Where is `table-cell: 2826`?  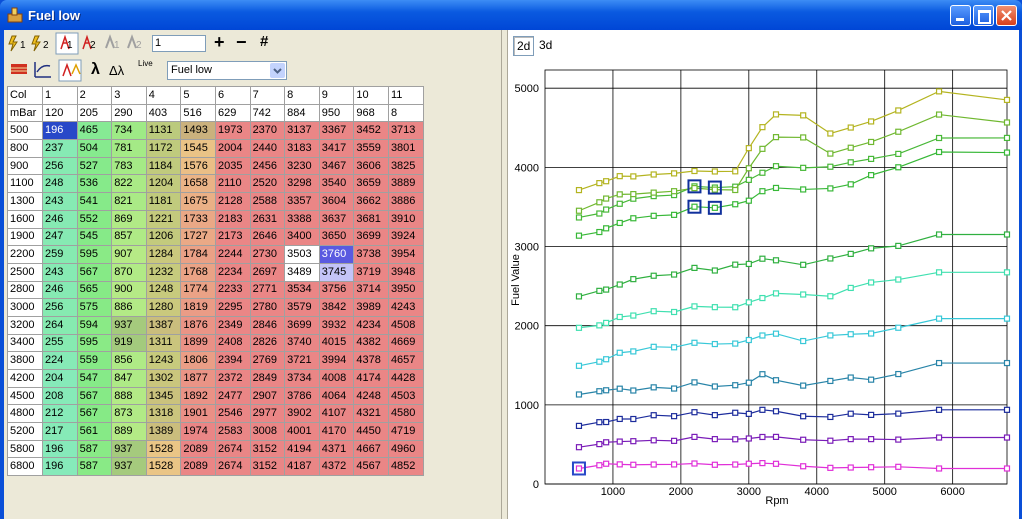
table-cell: 2826 is located at coordinates (267, 343).